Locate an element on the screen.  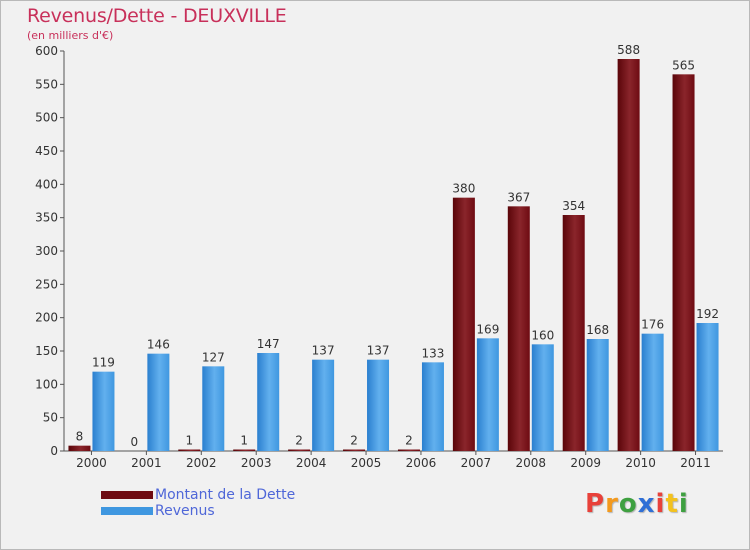
data-label-revenue: 147 is located at coordinates (268, 344).